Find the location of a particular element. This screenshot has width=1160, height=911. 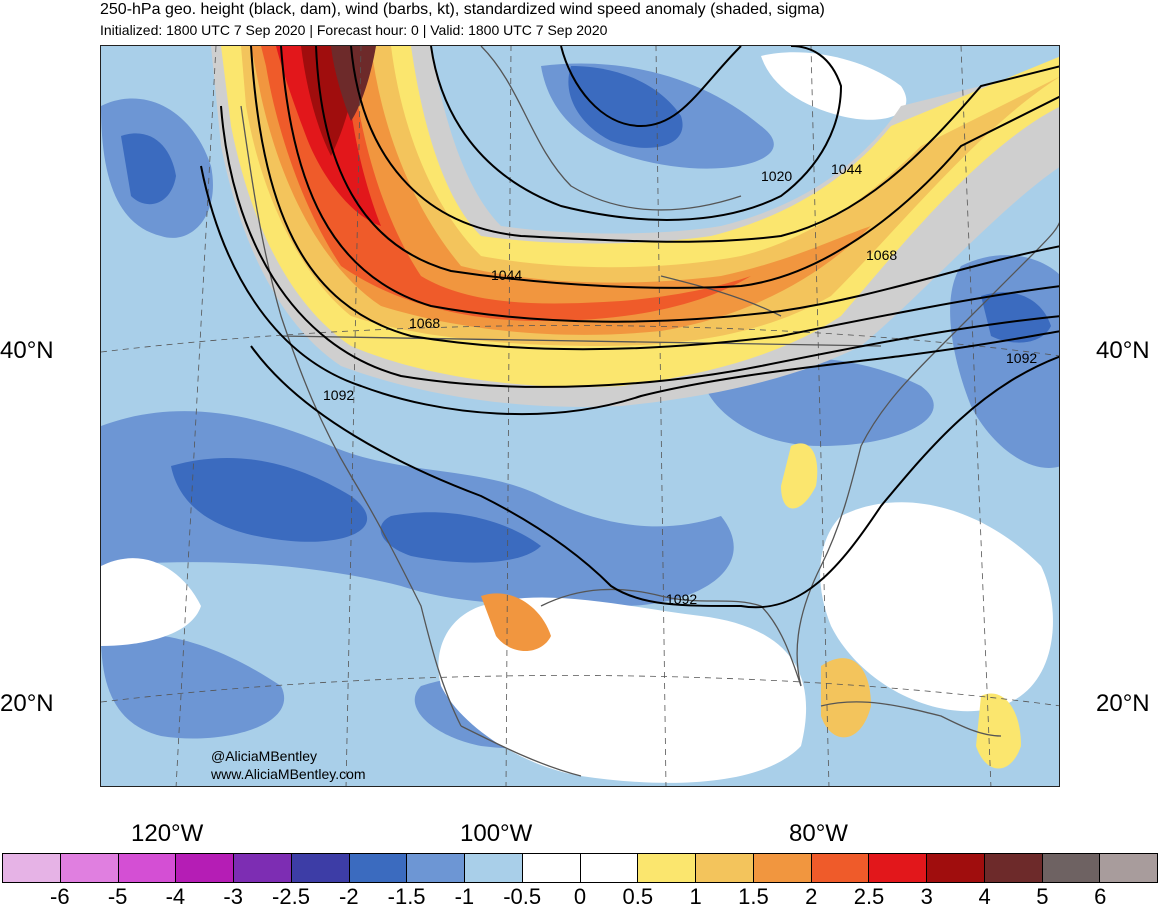

colorbar-tick-label: -4 is located at coordinates (175, 896).